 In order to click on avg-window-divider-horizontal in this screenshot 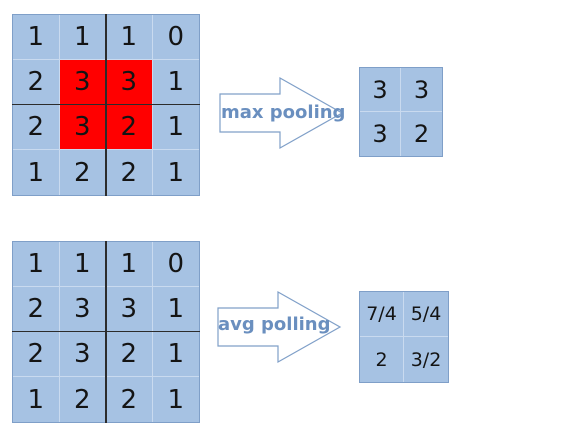, I will do `click(106, 331)`.